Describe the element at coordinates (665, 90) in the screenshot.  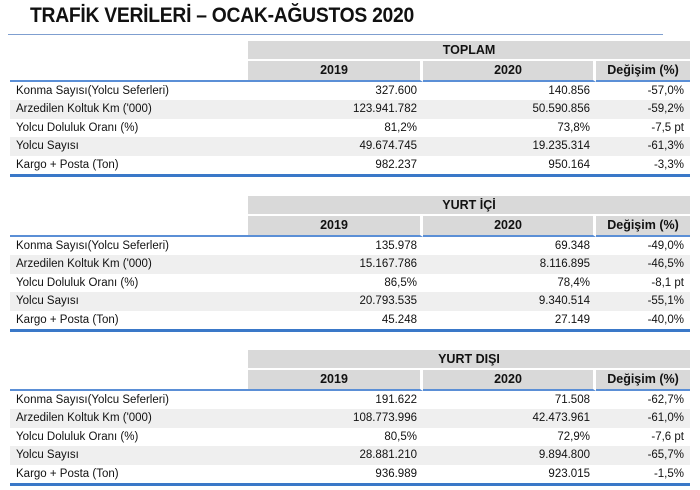
I see `change-value: -57,0%` at that location.